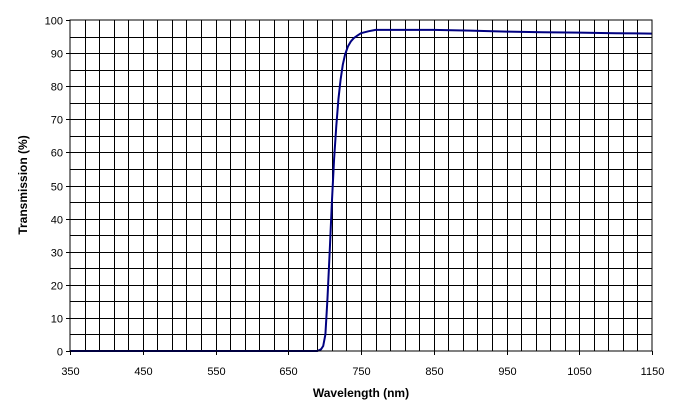 The height and width of the screenshot is (409, 679). I want to click on y-tick-label: 30, so click(57, 254).